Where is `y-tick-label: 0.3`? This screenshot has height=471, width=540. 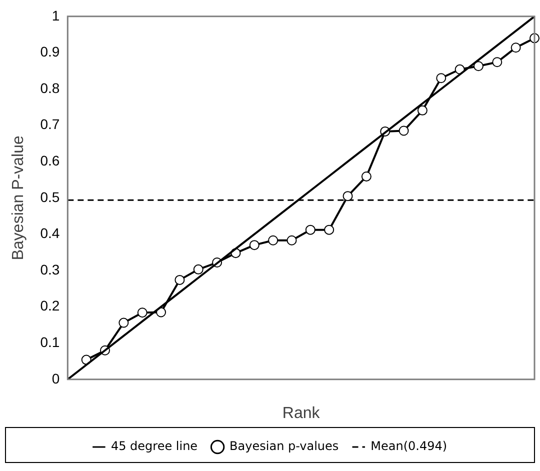
y-tick-label: 0.3 is located at coordinates (50, 269).